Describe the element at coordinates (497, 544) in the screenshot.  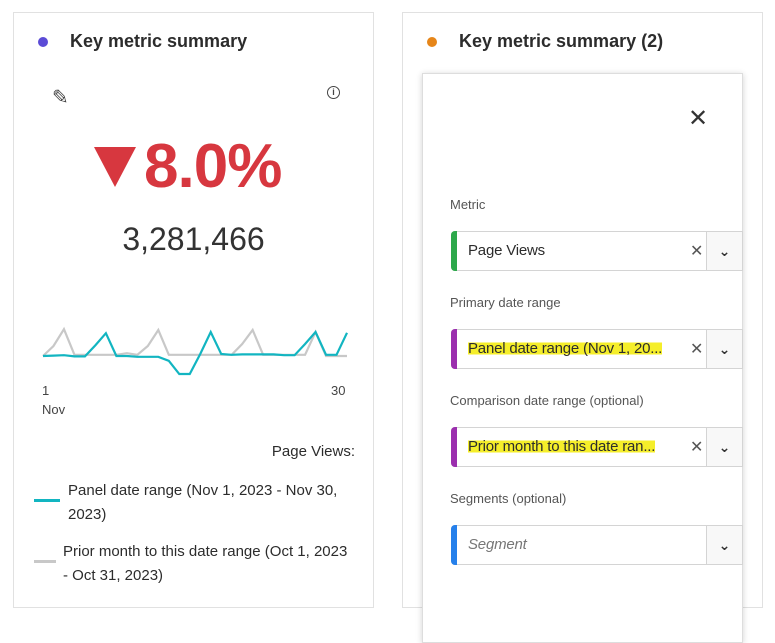
I see `segment-placeholder: Segment` at that location.